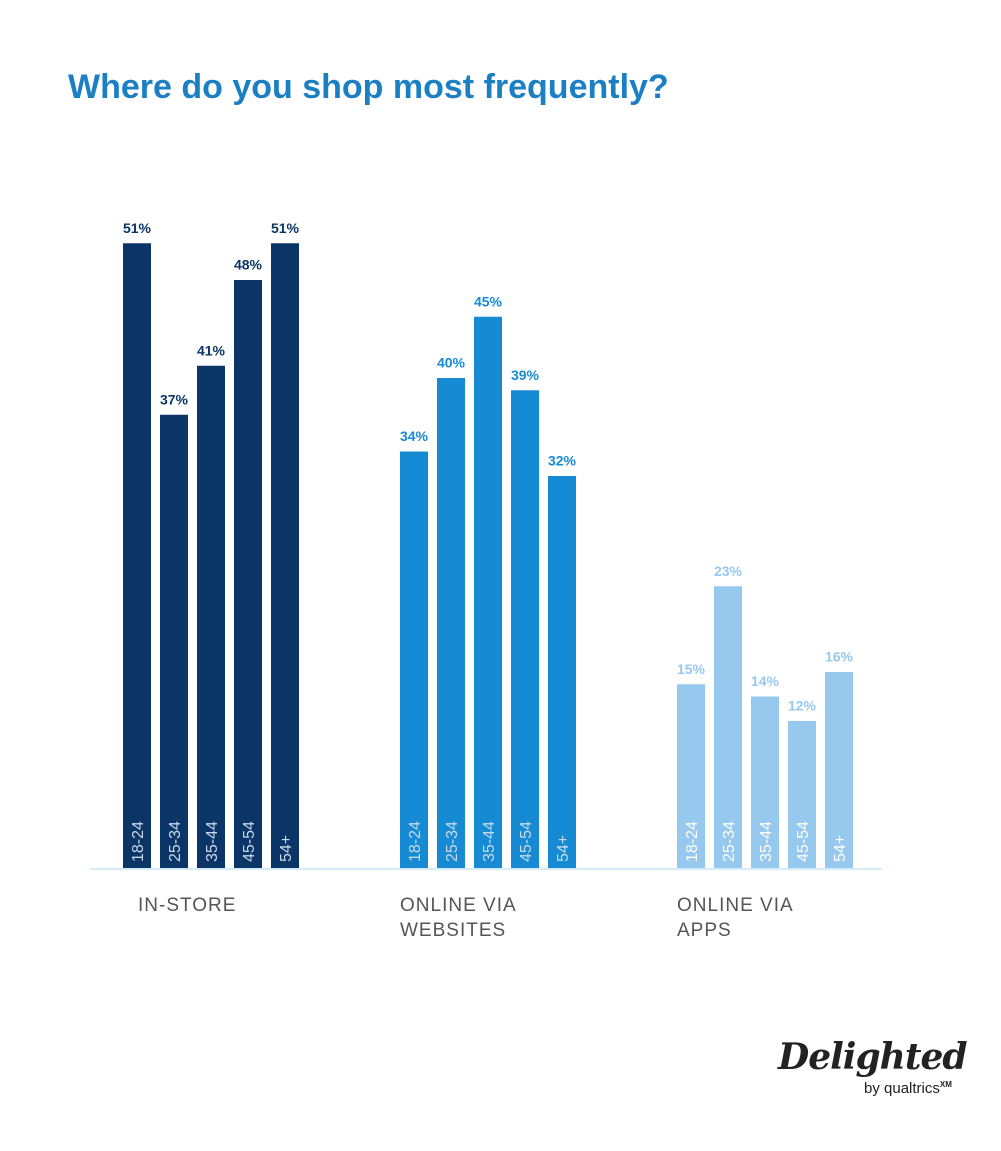  What do you see at coordinates (735, 918) in the screenshot?
I see `group-label: ONLINE VIA APPS` at bounding box center [735, 918].